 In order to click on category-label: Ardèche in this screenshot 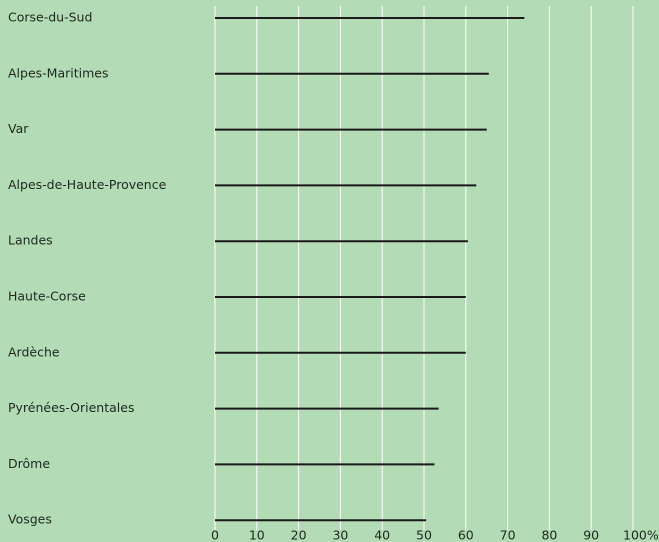, I will do `click(34, 351)`.